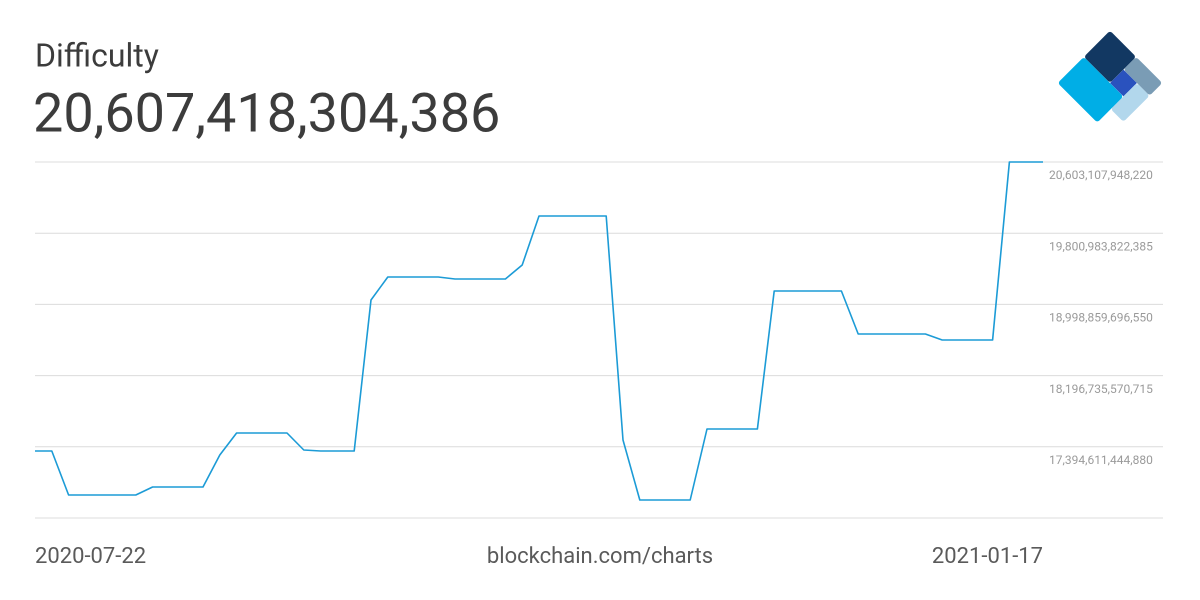  I want to click on y-tick-label: 18,998,859,696,550, so click(1101, 318).